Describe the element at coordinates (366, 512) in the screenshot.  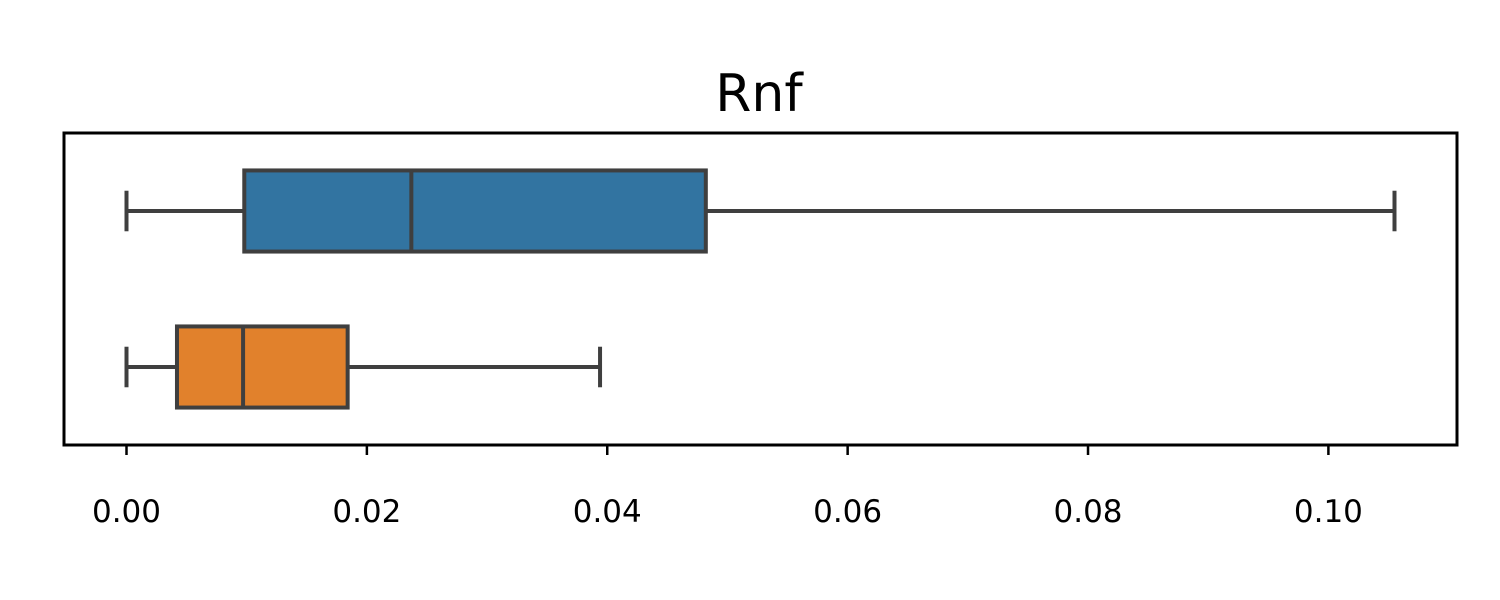
I see `x-tick-label: 0.02` at that location.